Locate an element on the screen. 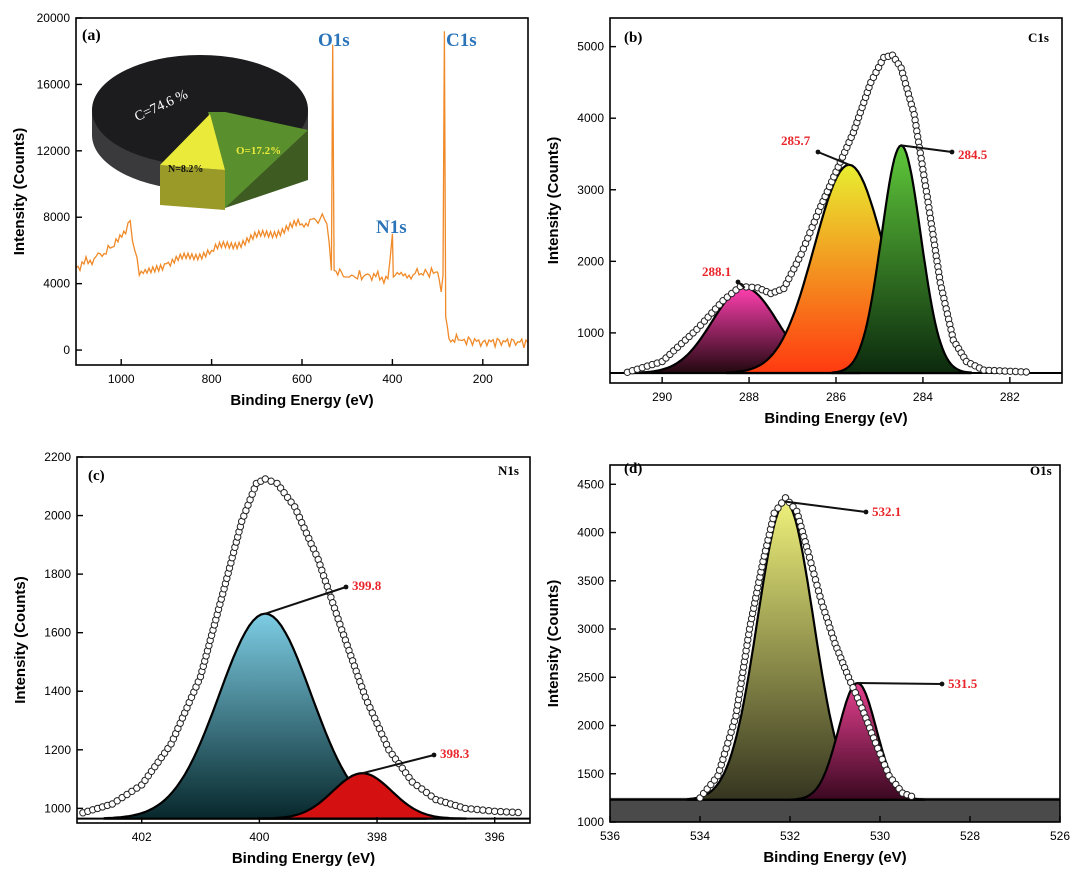 The height and width of the screenshot is (872, 1070). x-tick-label: 282 is located at coordinates (1010, 397).